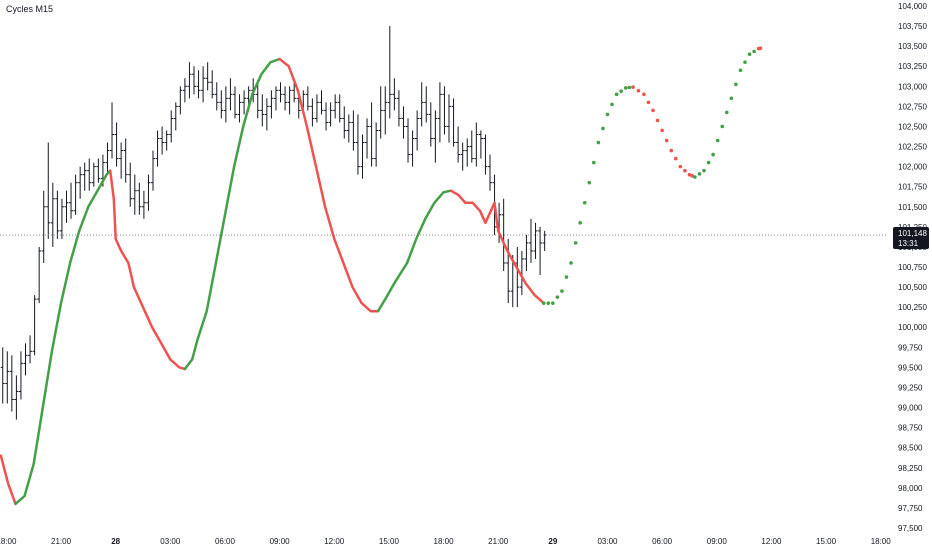  What do you see at coordinates (910, 428) in the screenshot?
I see `y-tick-label: 98,750` at bounding box center [910, 428].